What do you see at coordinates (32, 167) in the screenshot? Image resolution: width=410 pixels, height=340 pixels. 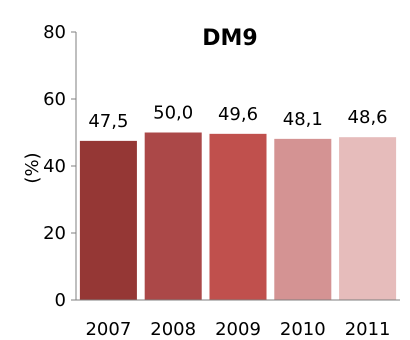 I see `y-axis-label: (%)` at bounding box center [32, 167].